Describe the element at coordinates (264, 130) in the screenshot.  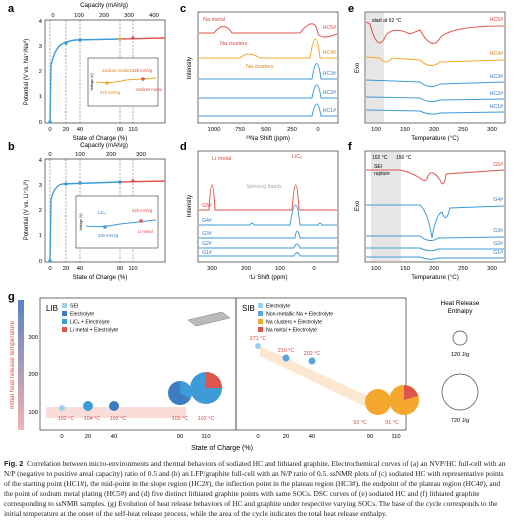
I see `x-tick-labels: 1000 750 500 250 0` at that location.